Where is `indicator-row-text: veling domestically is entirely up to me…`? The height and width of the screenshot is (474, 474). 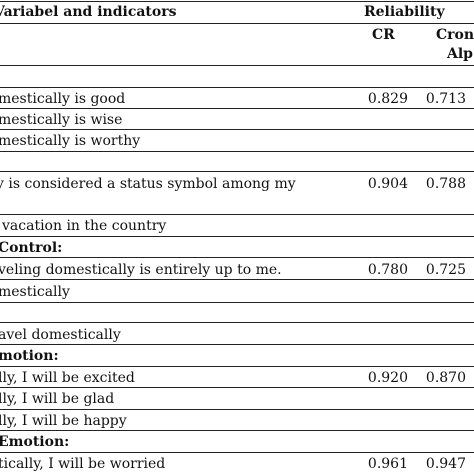 indicator-row-text: veling domestically is entirely up to me… is located at coordinates (141, 270).